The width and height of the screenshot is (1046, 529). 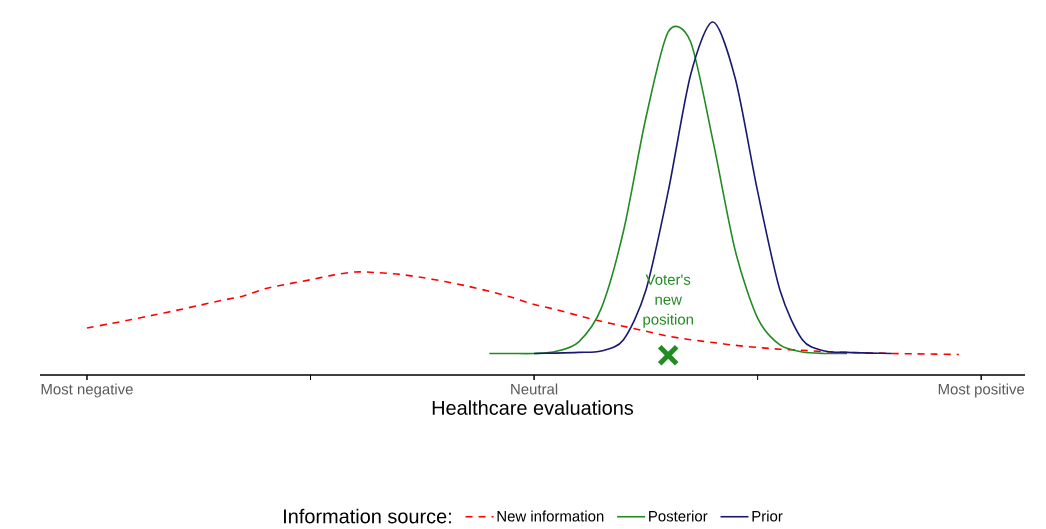 What do you see at coordinates (533, 407) in the screenshot?
I see `x-axis-title: Healthcare evaluations` at bounding box center [533, 407].